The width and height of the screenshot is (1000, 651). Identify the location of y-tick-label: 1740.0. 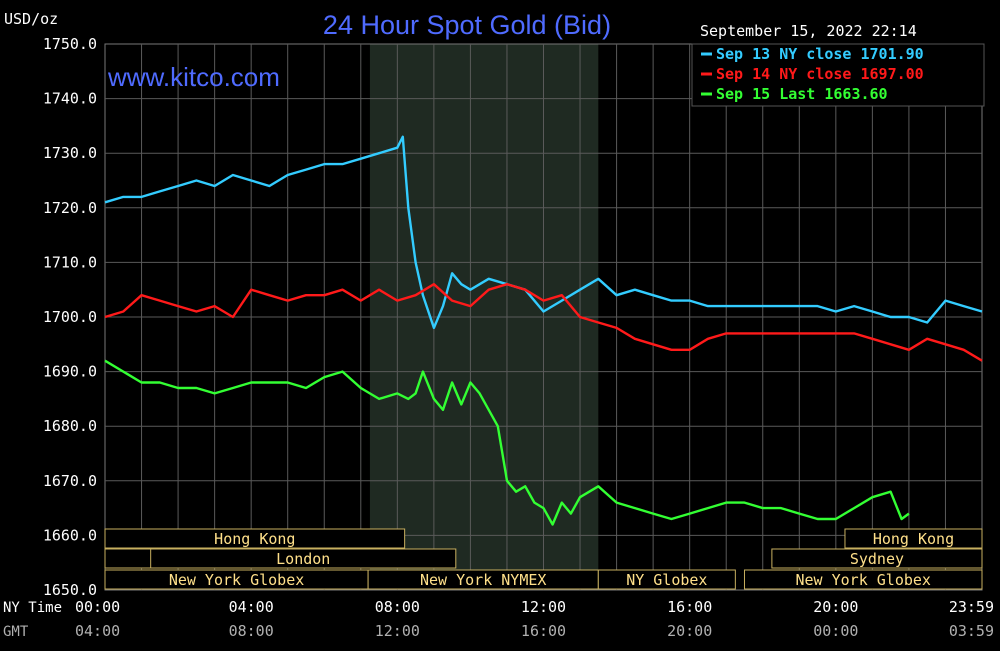
(70, 99).